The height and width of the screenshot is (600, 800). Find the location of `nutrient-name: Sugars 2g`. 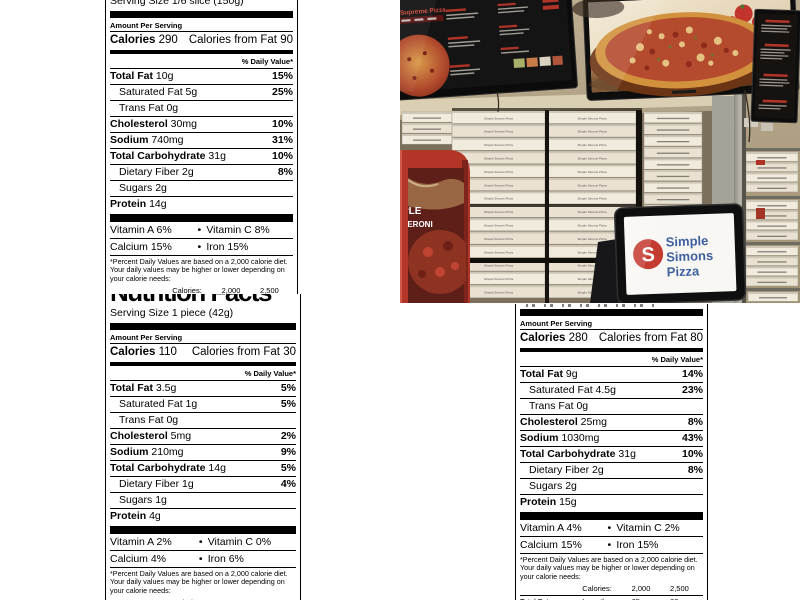

nutrient-name: Sugars 2g is located at coordinates (138, 188).